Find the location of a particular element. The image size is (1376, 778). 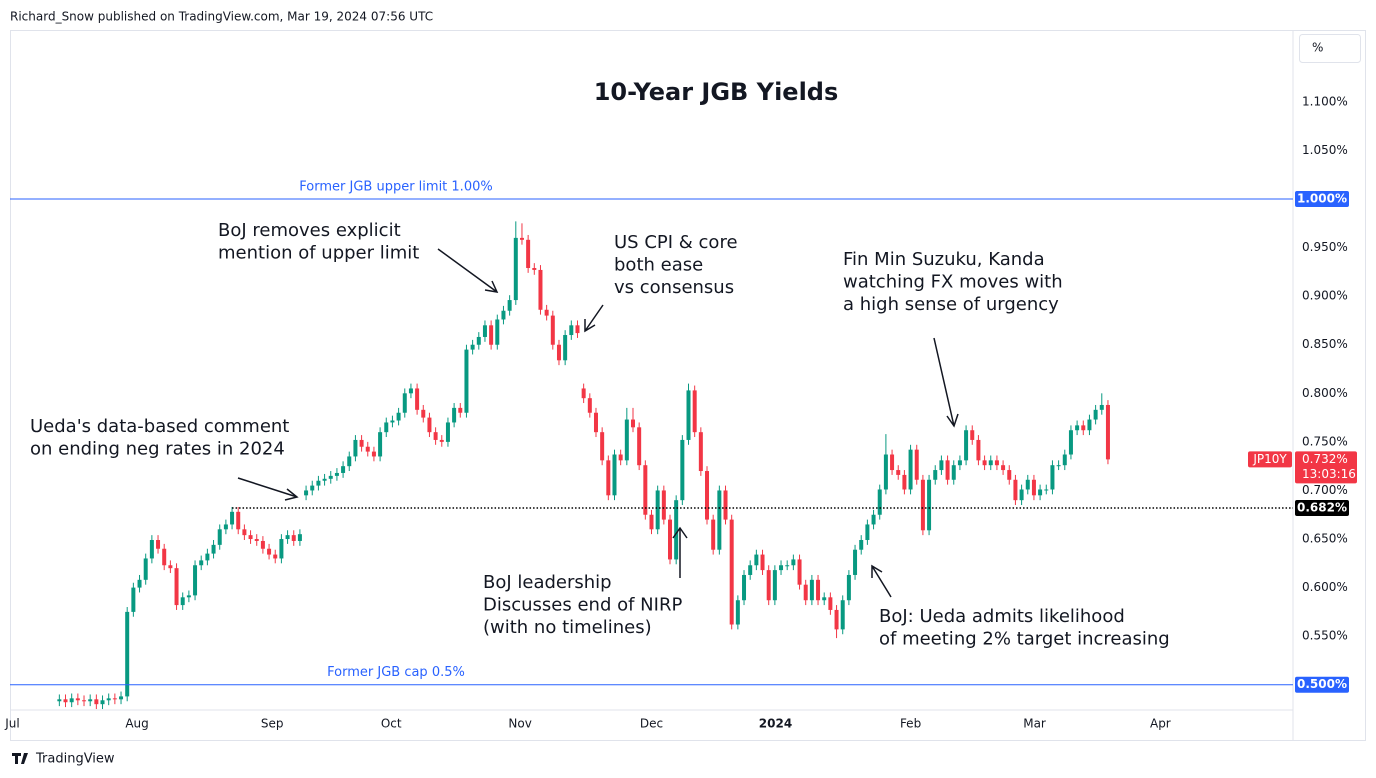

symbol-badge-label: JP10Y is located at coordinates (1269, 459).